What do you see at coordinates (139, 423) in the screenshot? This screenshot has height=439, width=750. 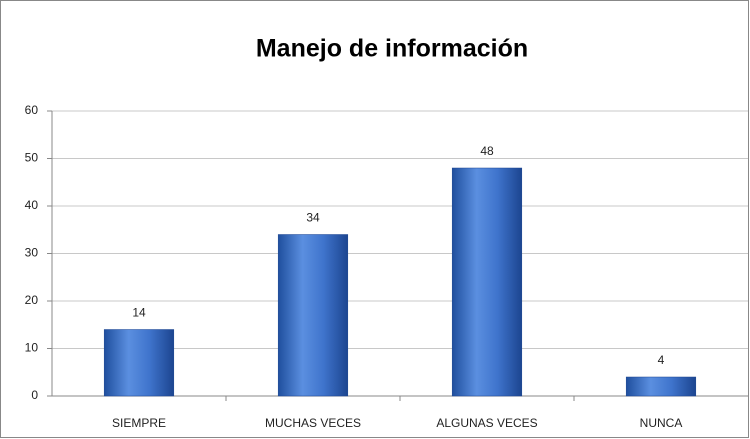 I see `x-tick-label: SIEMPRE` at bounding box center [139, 423].